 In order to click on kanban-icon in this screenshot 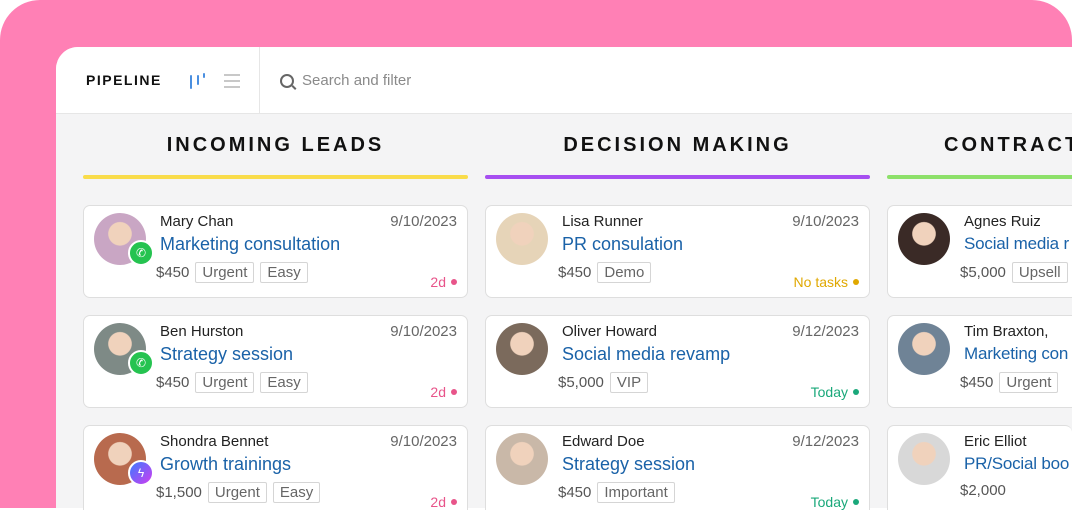, I will do `click(197, 81)`.